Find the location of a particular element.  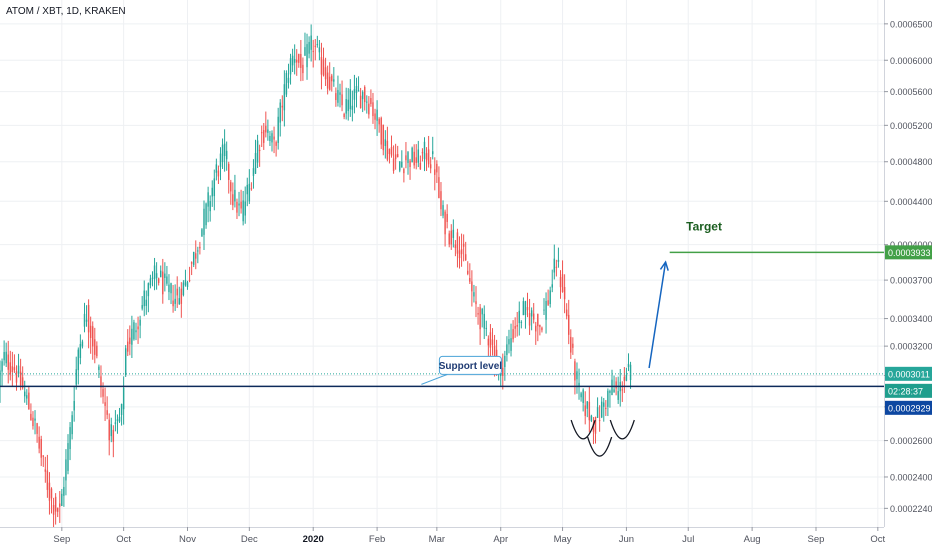

price-tick-label: 0.0006500 is located at coordinates (911, 24).